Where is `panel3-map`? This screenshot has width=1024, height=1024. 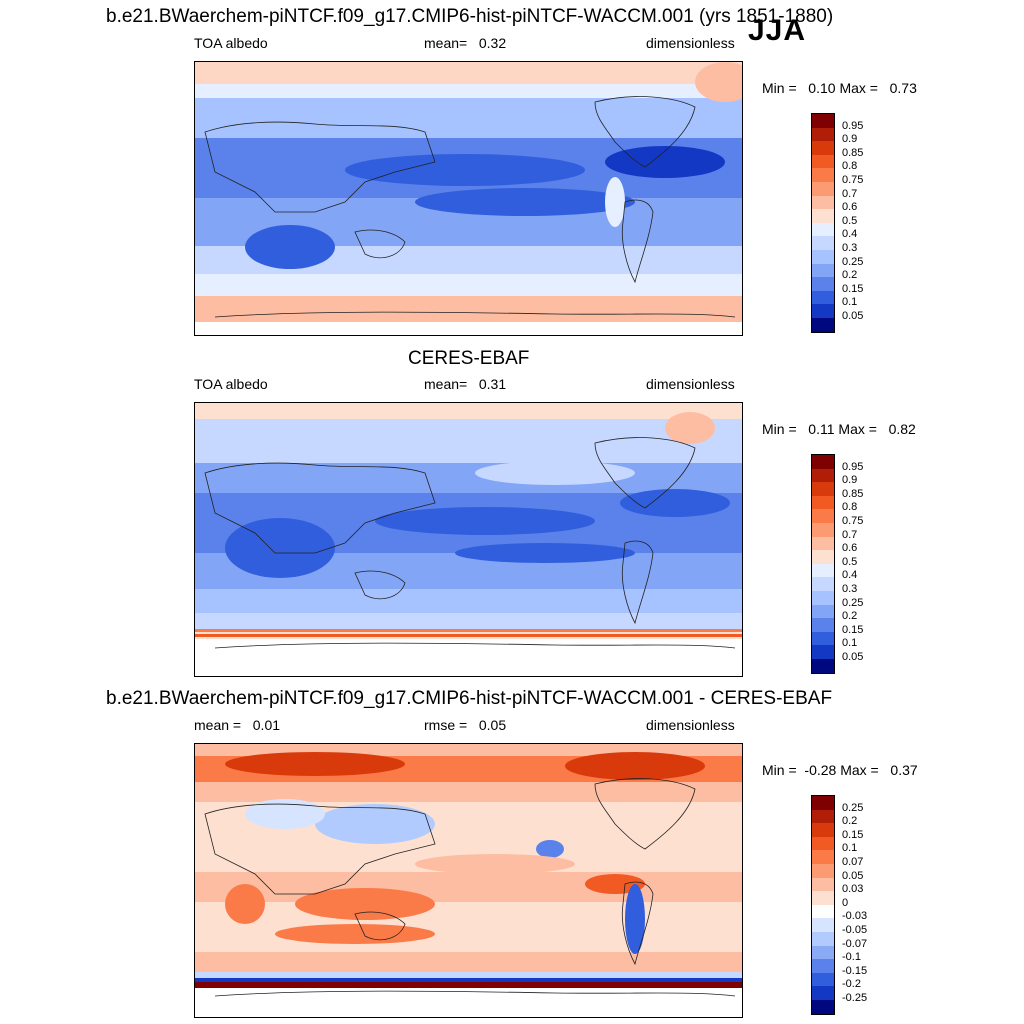 panel3-map is located at coordinates (468, 880).